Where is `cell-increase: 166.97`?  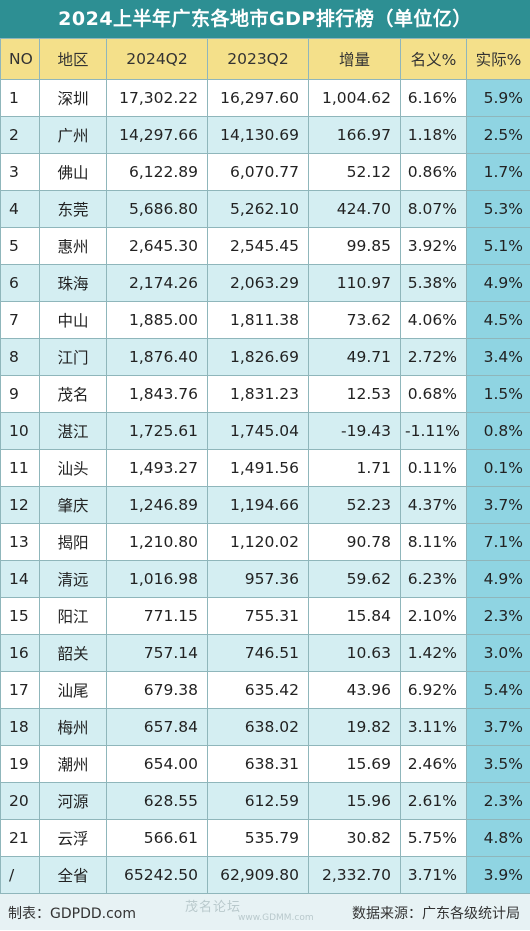
cell-increase: 166.97 is located at coordinates (354, 135).